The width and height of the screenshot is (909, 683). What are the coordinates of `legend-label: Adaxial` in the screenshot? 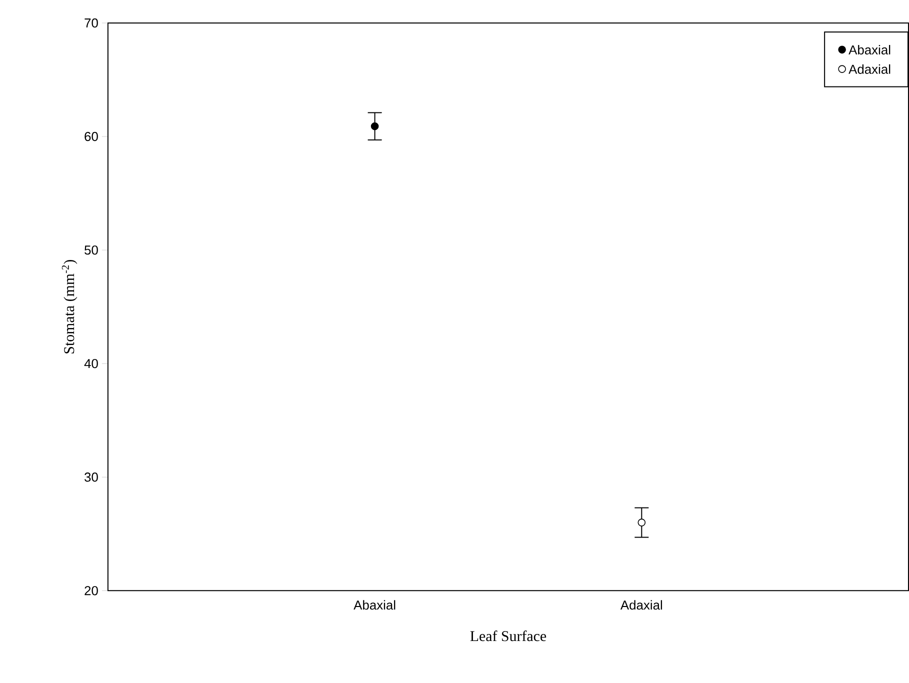 It's located at (869, 69).